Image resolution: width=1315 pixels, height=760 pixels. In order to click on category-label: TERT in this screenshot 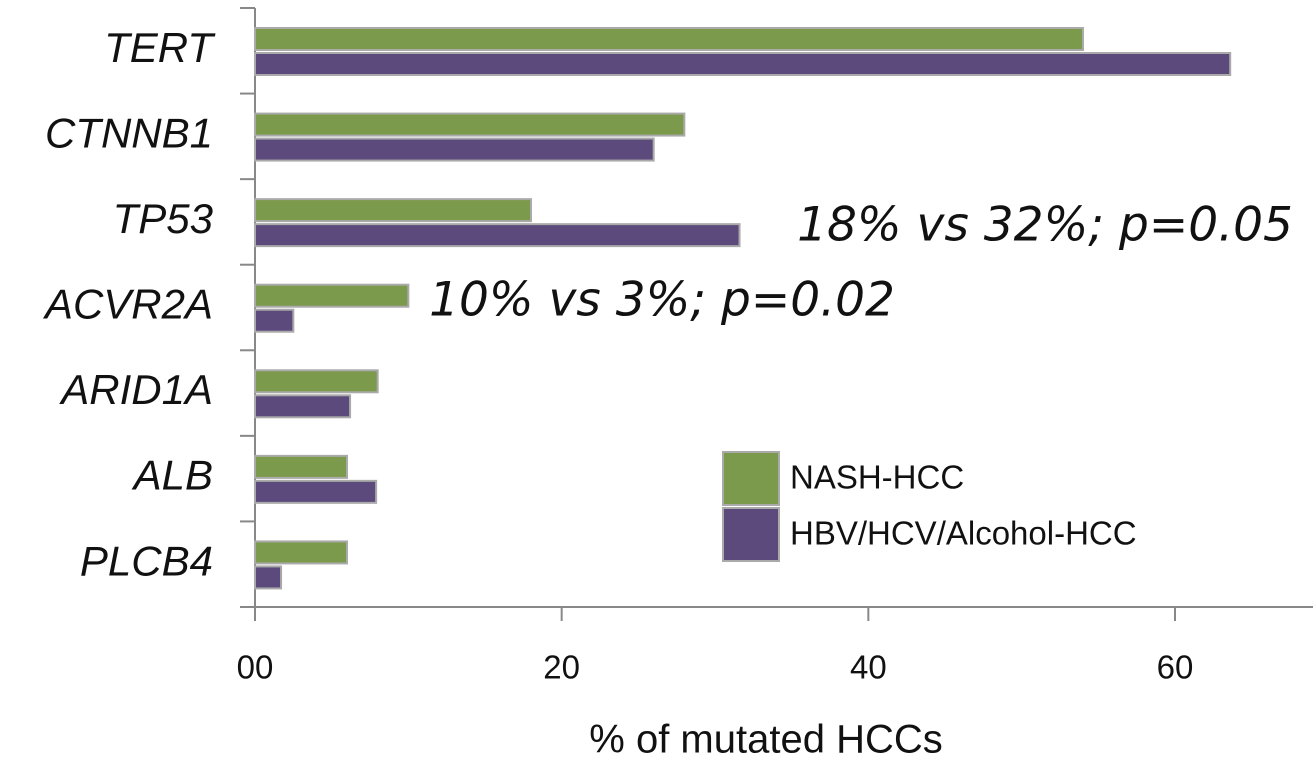, I will do `click(160, 47)`.